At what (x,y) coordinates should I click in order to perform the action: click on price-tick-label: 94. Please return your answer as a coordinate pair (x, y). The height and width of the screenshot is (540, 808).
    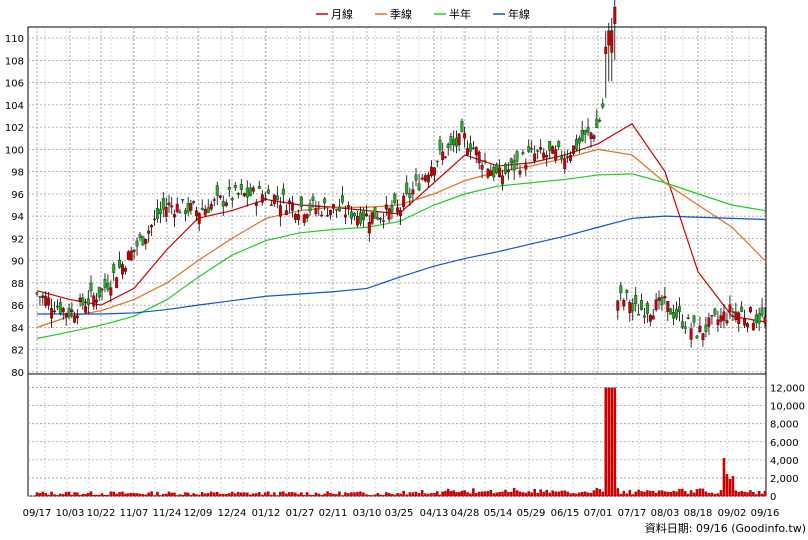
    Looking at the image, I should click on (17, 217).